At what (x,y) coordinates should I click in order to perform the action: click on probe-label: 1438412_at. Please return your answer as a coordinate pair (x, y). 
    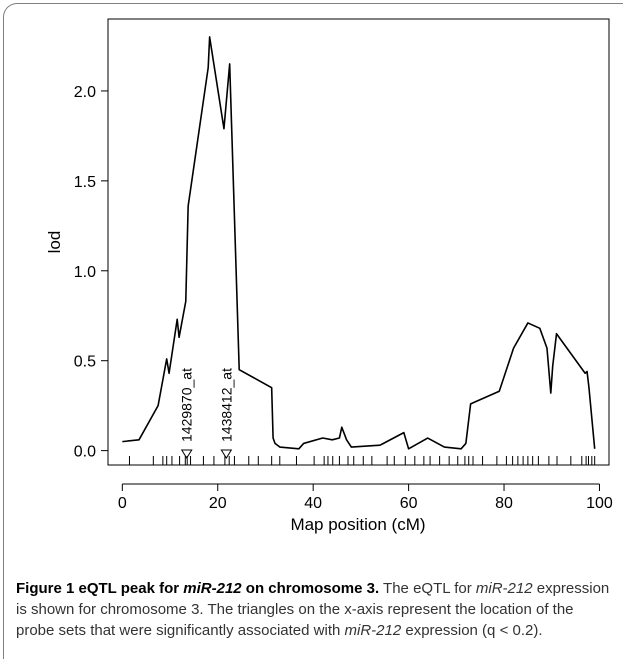
    Looking at the image, I should click on (226, 405).